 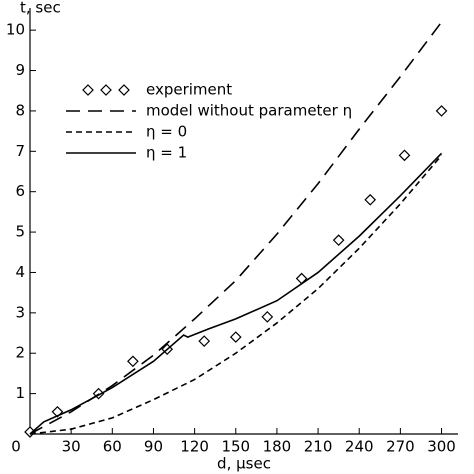 I want to click on y-tick-label: 7, so click(x=20, y=151).